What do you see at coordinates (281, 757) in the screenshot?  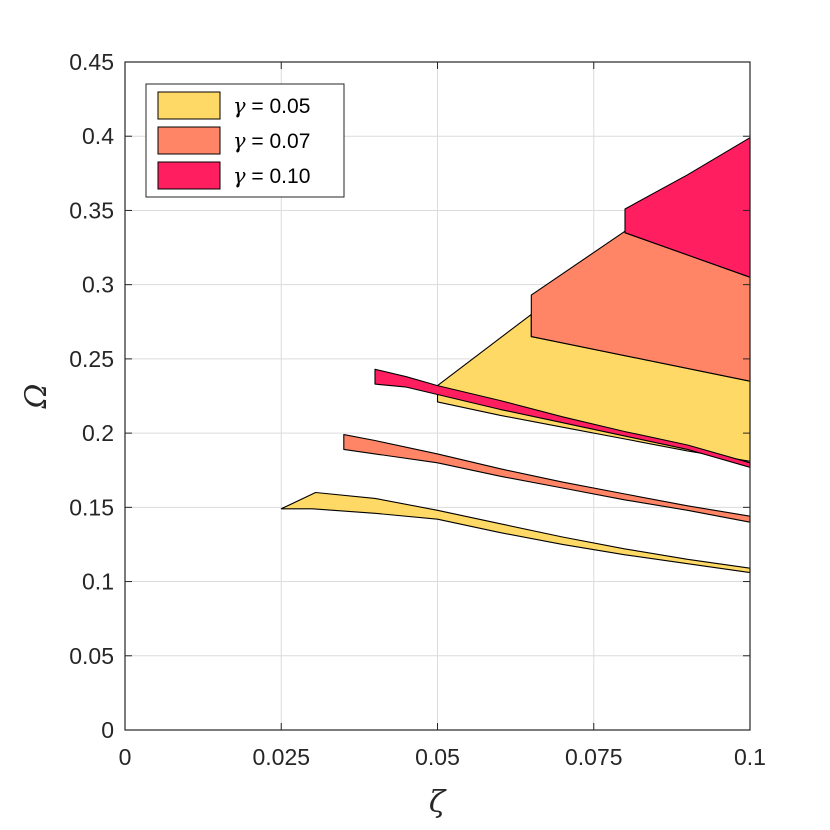 I see `x-tick-label: 0.025` at bounding box center [281, 757].